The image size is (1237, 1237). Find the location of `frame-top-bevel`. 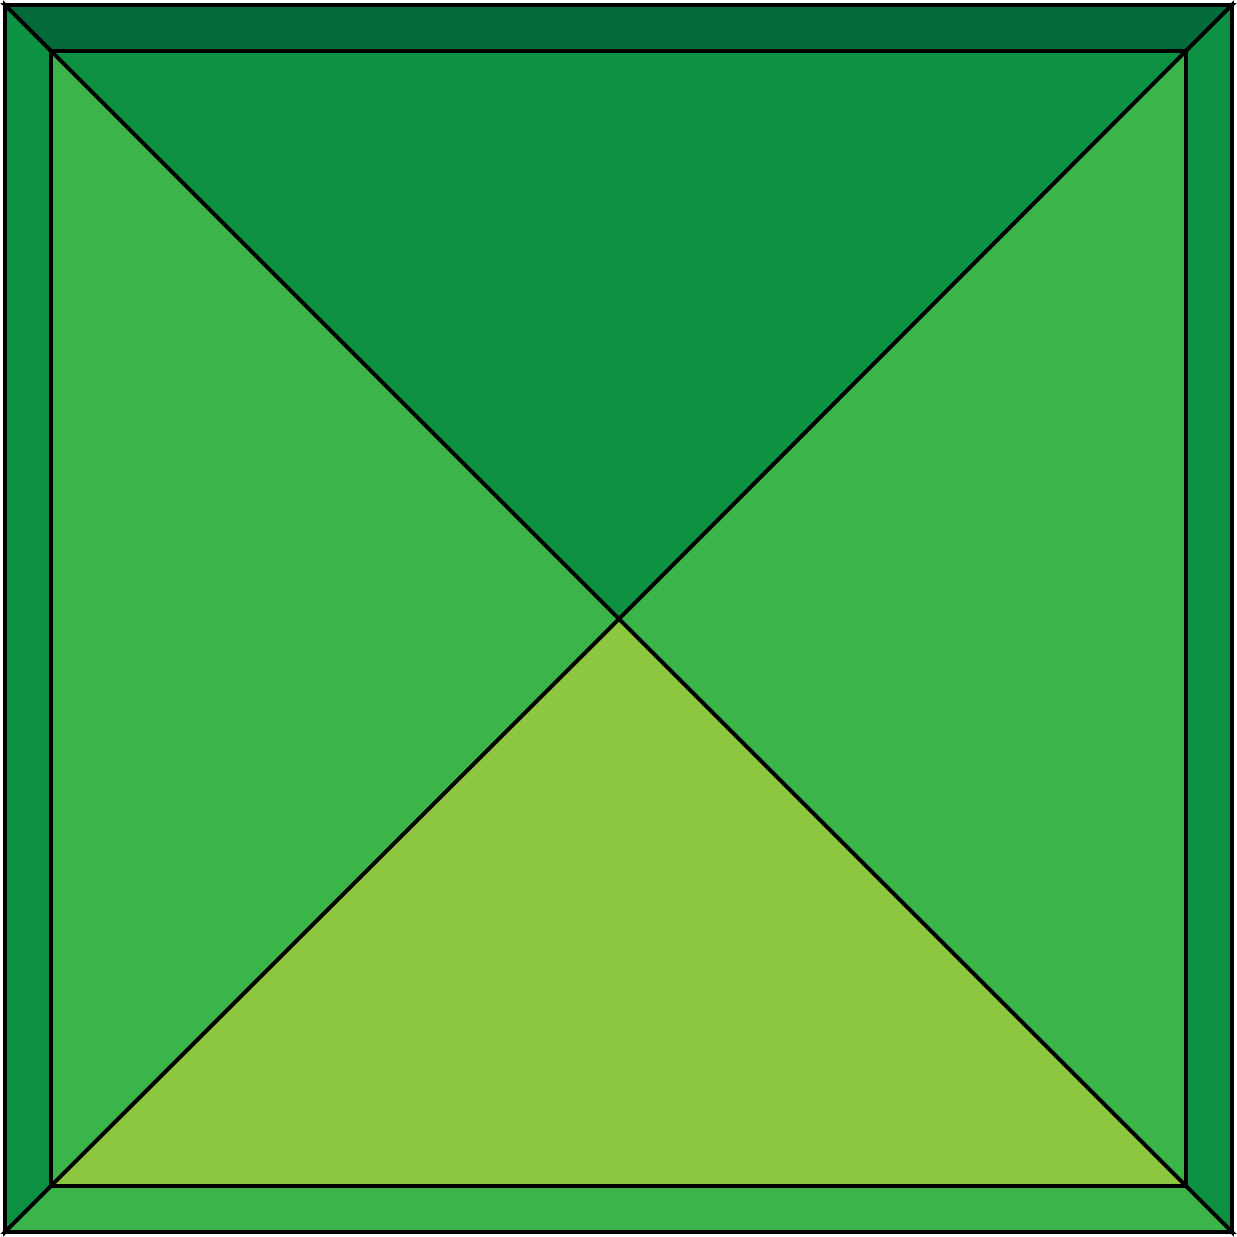

frame-top-bevel is located at coordinates (618, 27).